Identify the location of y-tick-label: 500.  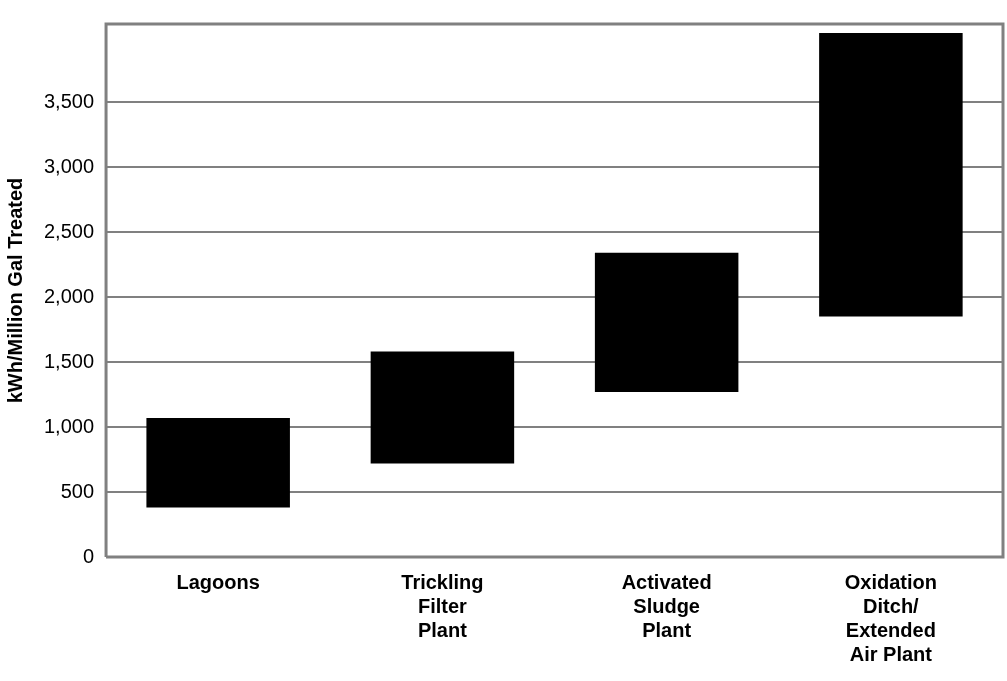
(77, 490).